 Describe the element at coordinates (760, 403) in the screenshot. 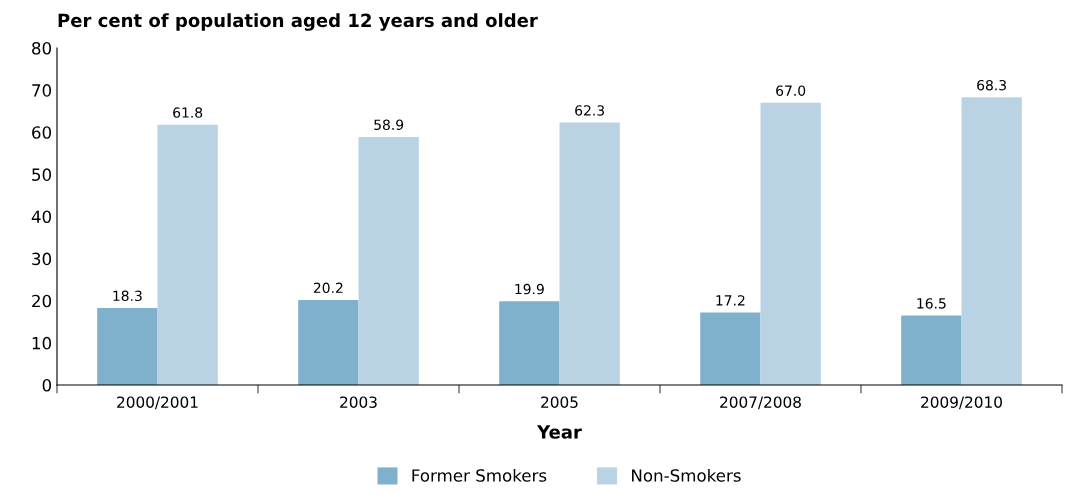

I see `x-tick-label: 2007/2008` at that location.